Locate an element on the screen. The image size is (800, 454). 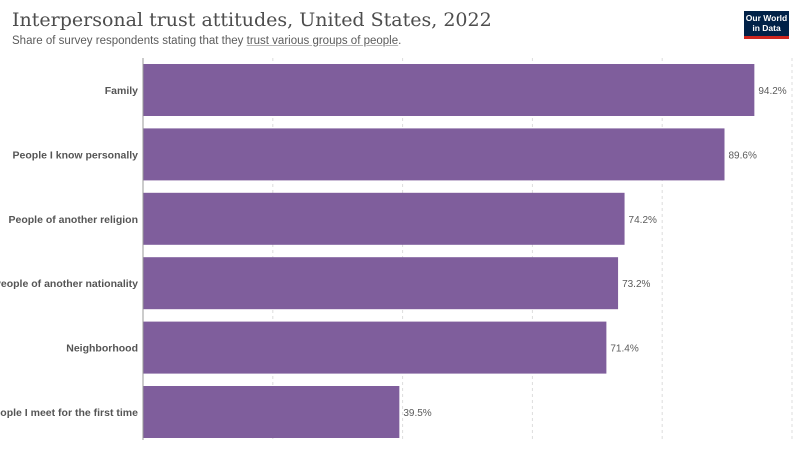
value-label-0: 94.2% is located at coordinates (772, 91).